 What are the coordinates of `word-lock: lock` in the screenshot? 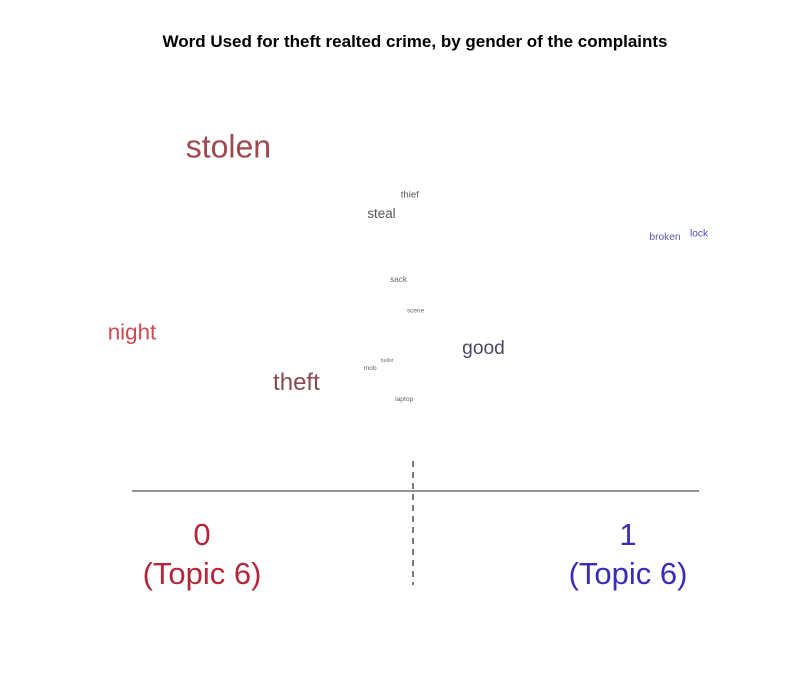 It's located at (699, 233).